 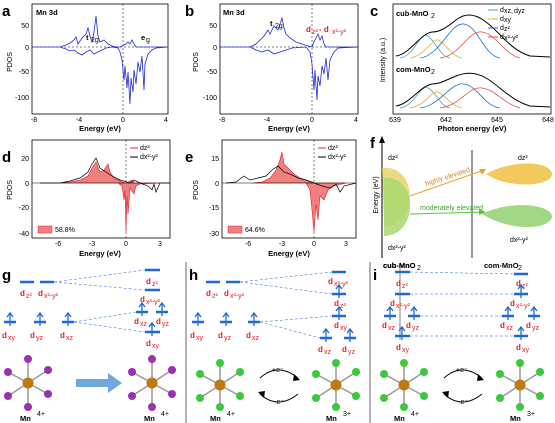 What do you see at coordinates (267, 120) in the screenshot?
I see `panel-b-xtick: -4` at bounding box center [267, 120].